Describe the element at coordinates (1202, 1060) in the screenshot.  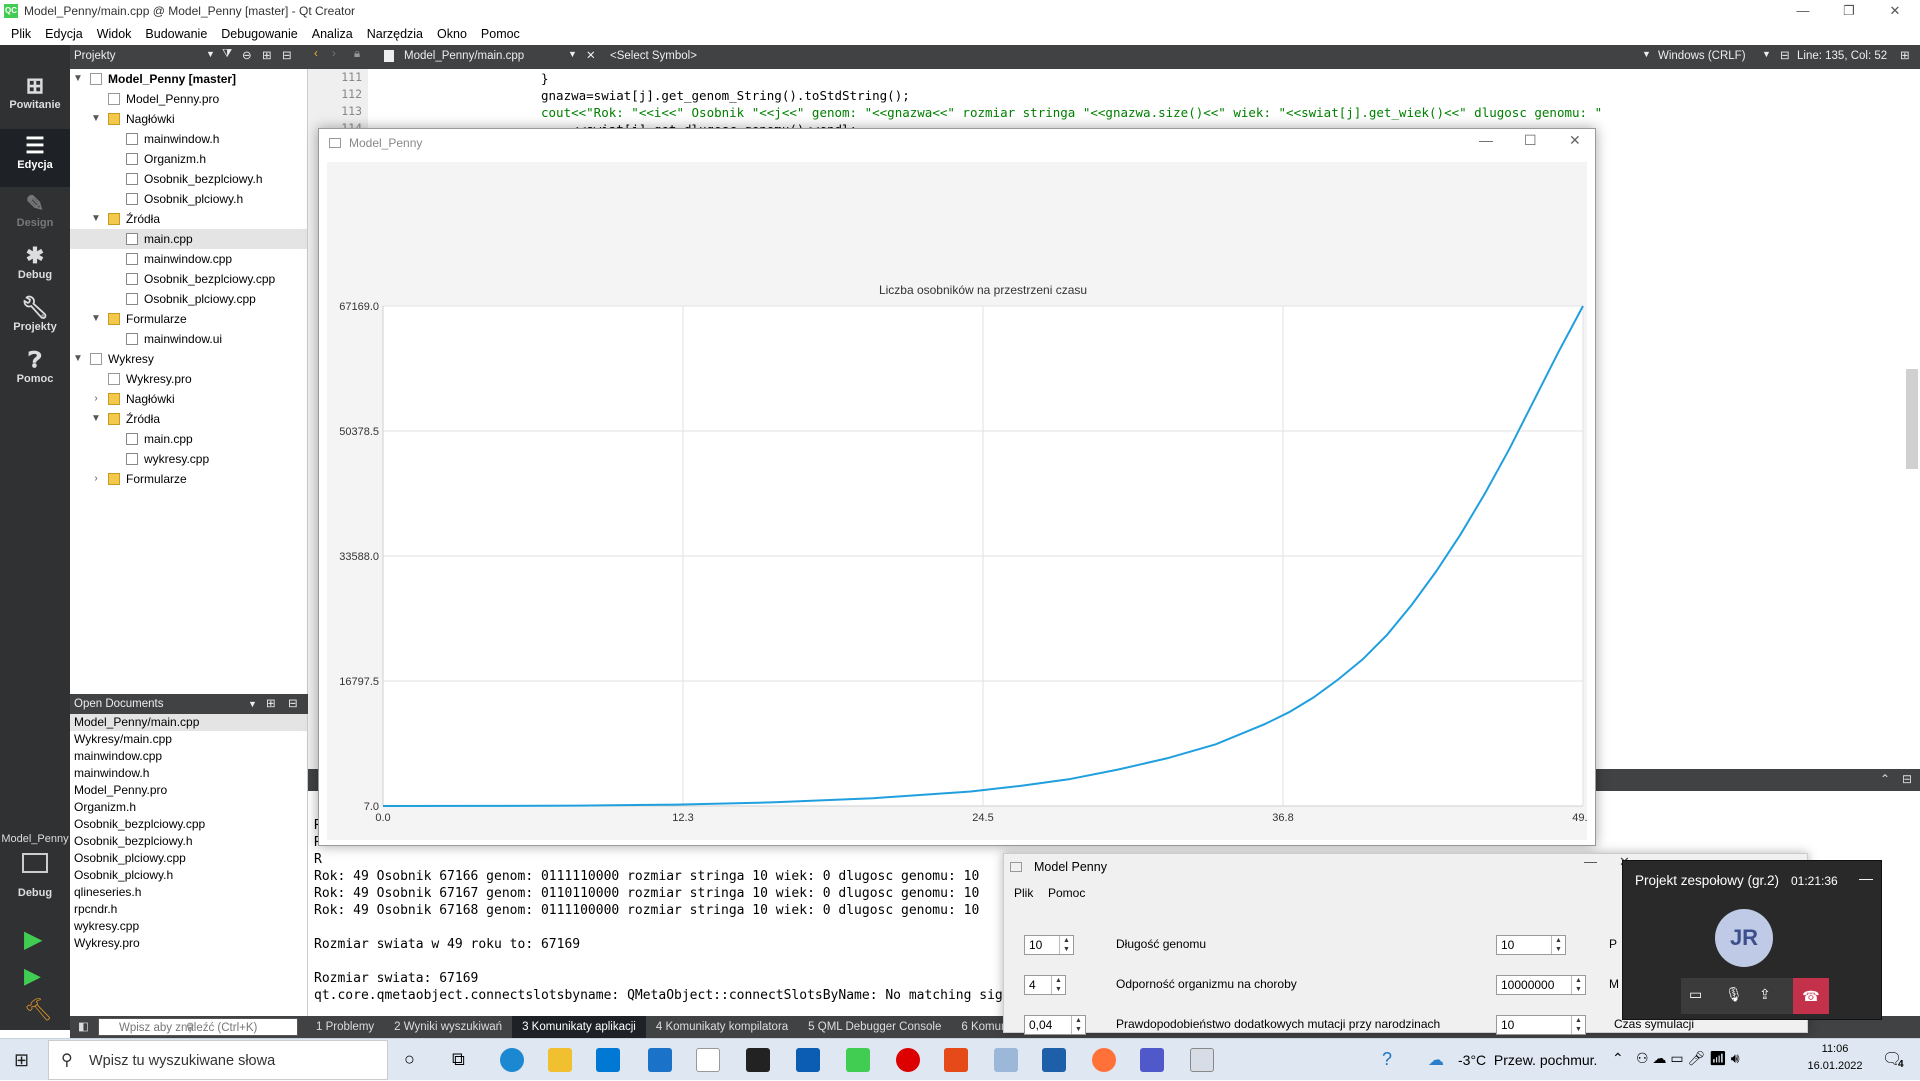
I see `model-penny-taskbar-icon` at that location.